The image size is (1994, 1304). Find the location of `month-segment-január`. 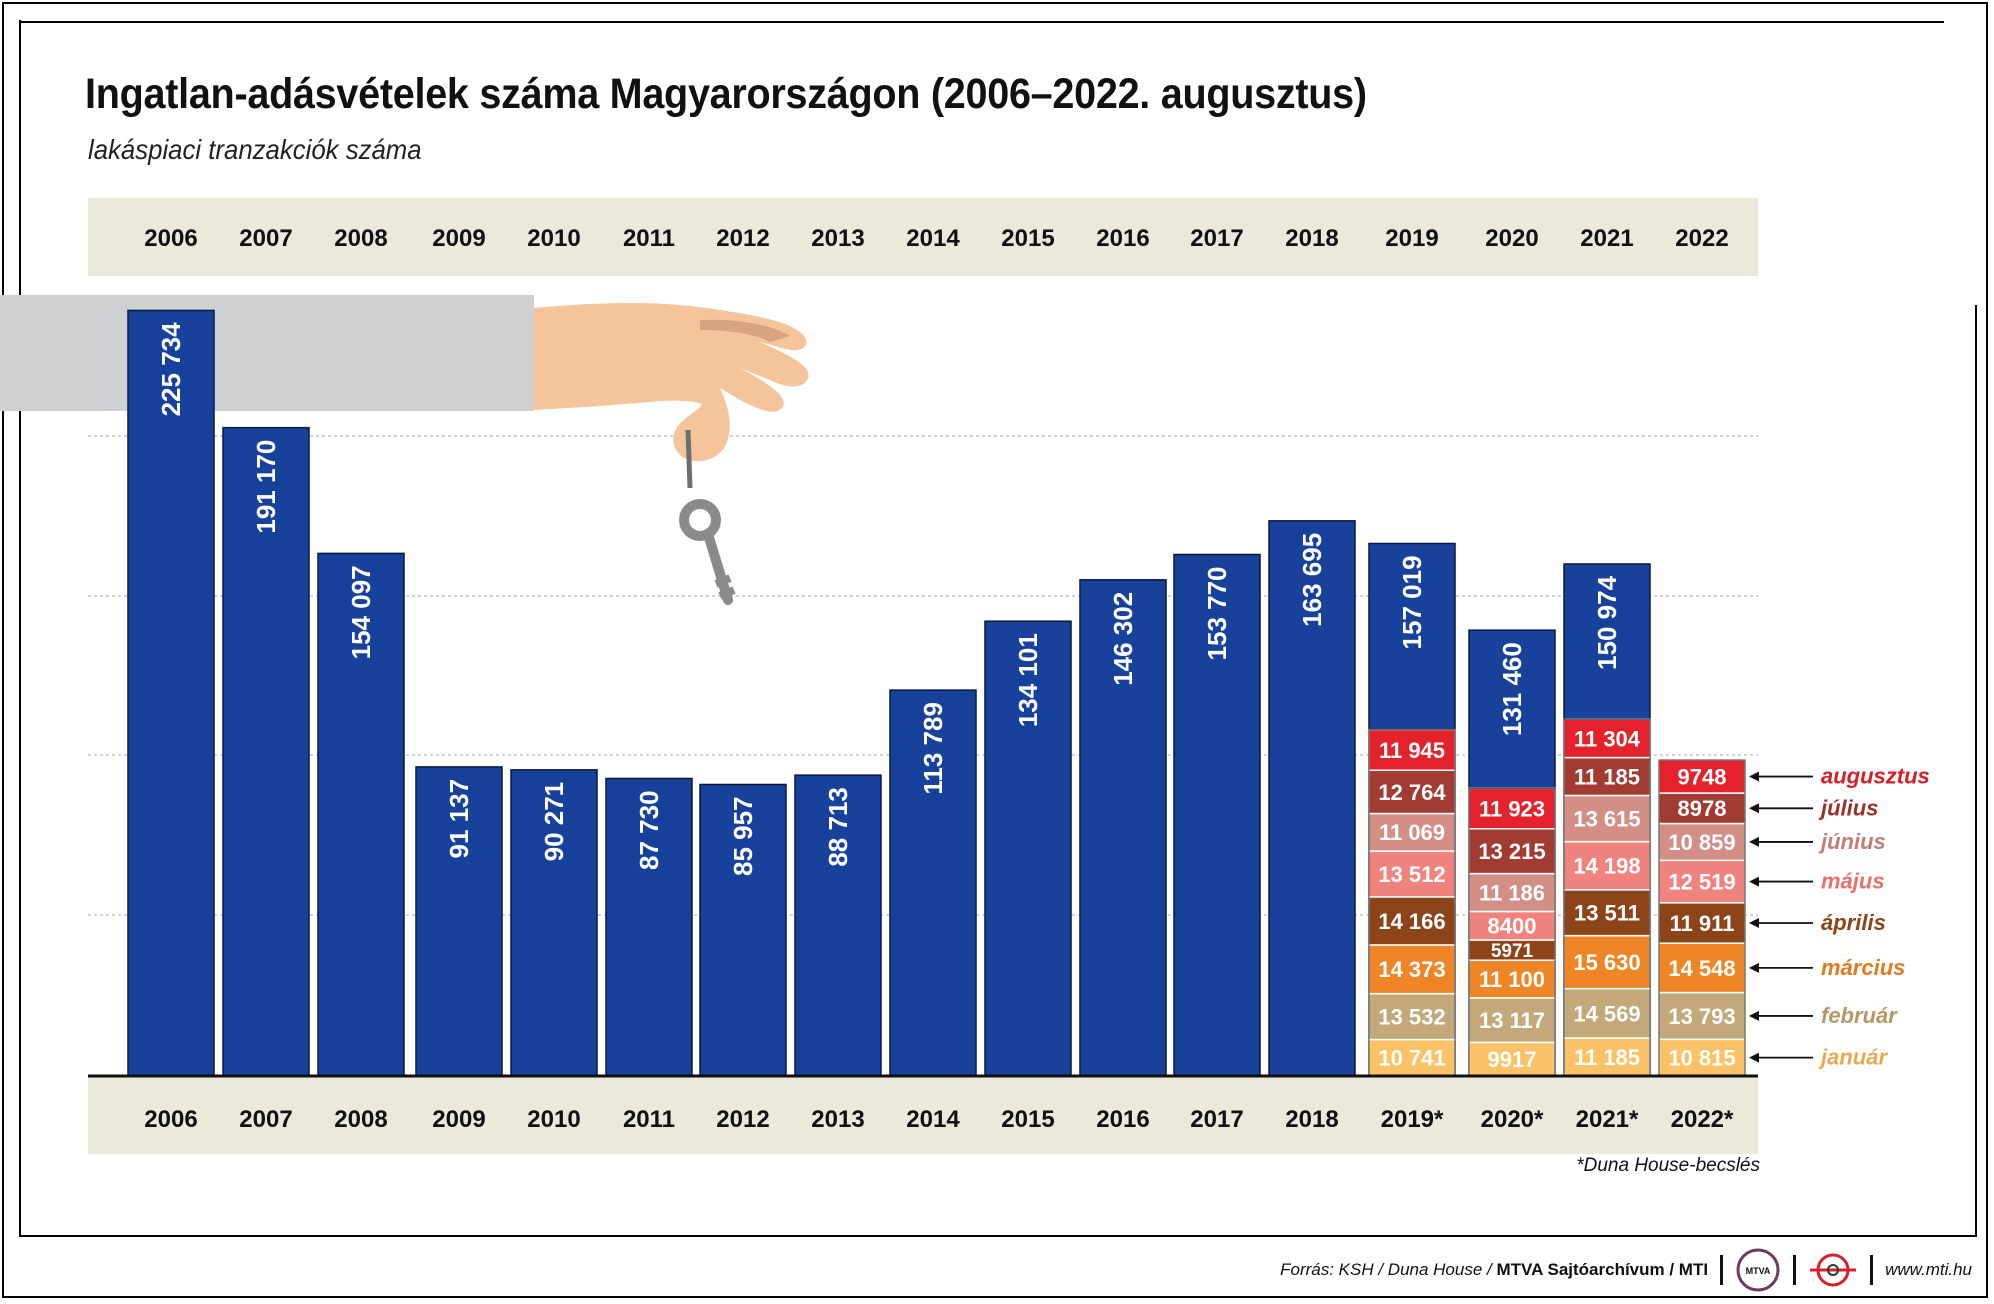

month-segment-január is located at coordinates (1607, 1057).